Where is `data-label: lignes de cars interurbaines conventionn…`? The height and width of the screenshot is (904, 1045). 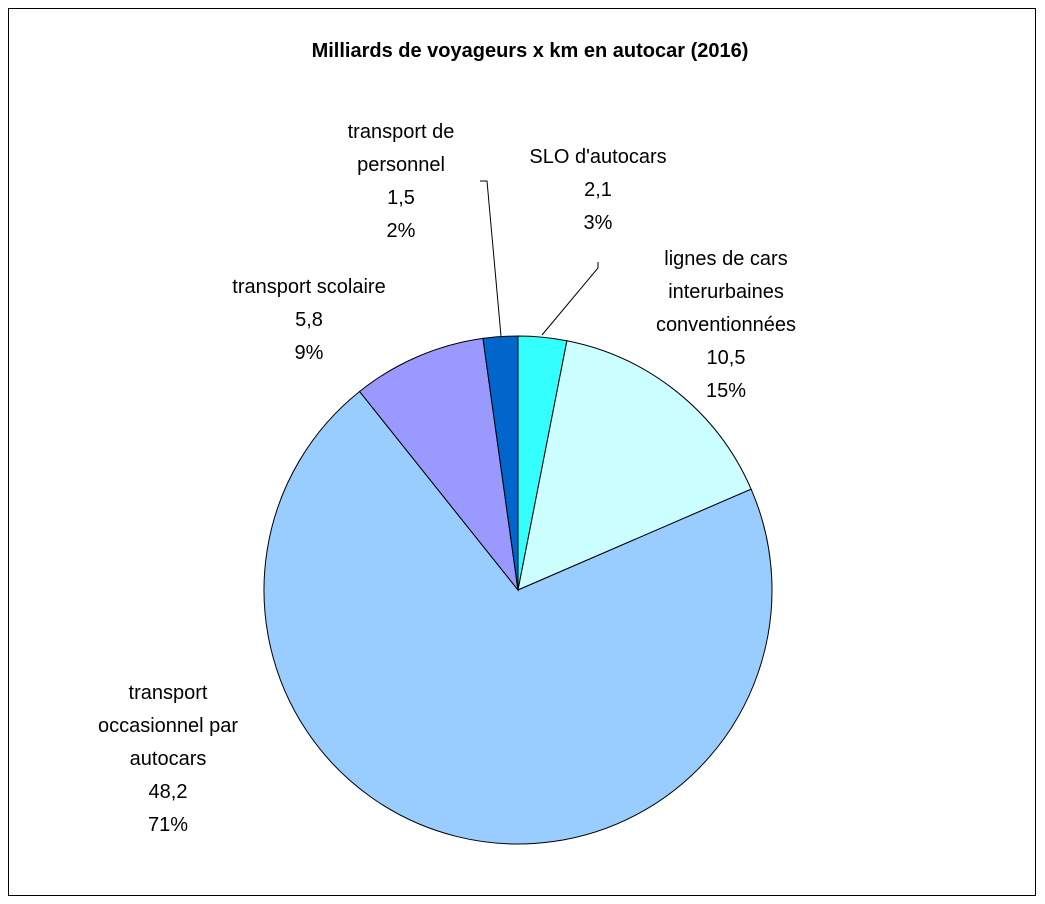 data-label: lignes de cars interurbaines conventionn… is located at coordinates (726, 325).